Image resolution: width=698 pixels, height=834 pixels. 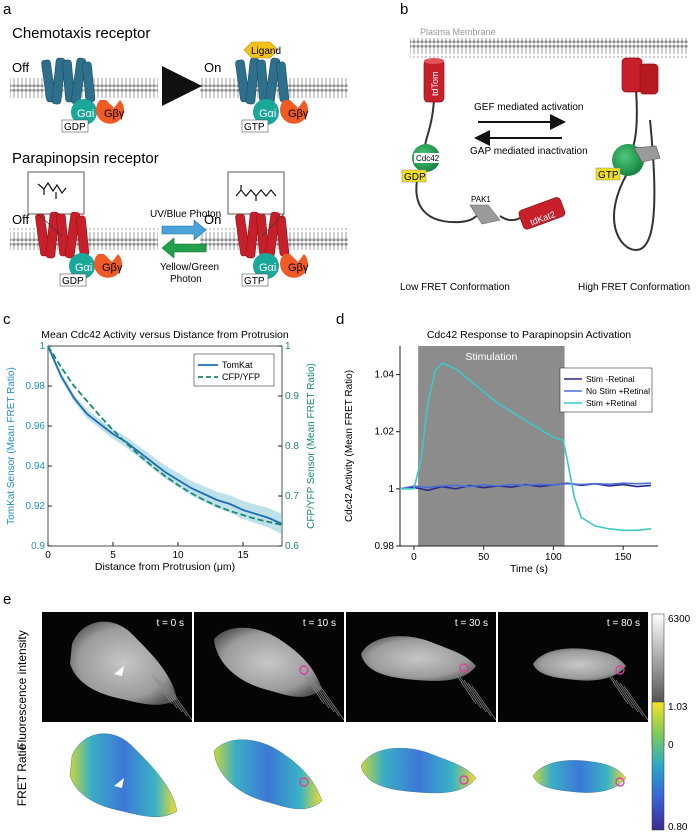 What do you see at coordinates (22, 689) in the screenshot?
I see `row-label-fluorescence: Fluorescence intensity` at bounding box center [22, 689].